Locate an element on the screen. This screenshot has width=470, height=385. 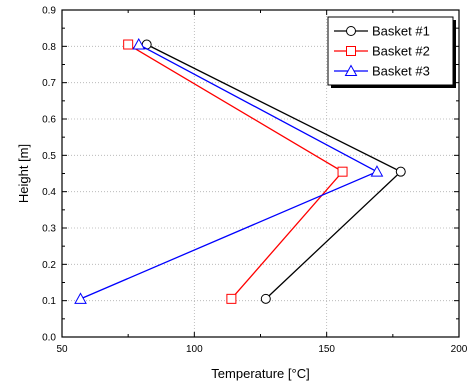
x-tick-label: 150 is located at coordinates (326, 349).